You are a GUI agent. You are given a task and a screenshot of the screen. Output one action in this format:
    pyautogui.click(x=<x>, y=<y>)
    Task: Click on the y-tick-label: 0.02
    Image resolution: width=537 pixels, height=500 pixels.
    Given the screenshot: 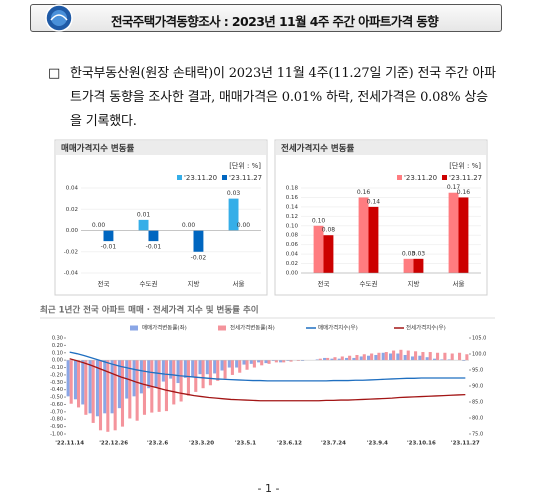 What is the action you would take?
    pyautogui.click(x=292, y=264)
    